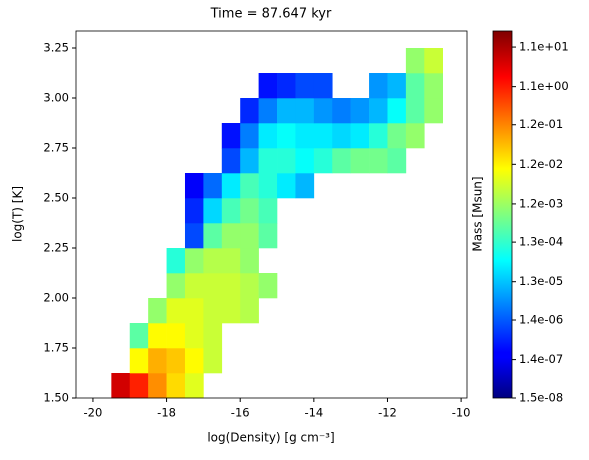  What do you see at coordinates (541, 359) in the screenshot?
I see `colorbar-tick-label: 1.4e-07` at bounding box center [541, 359].